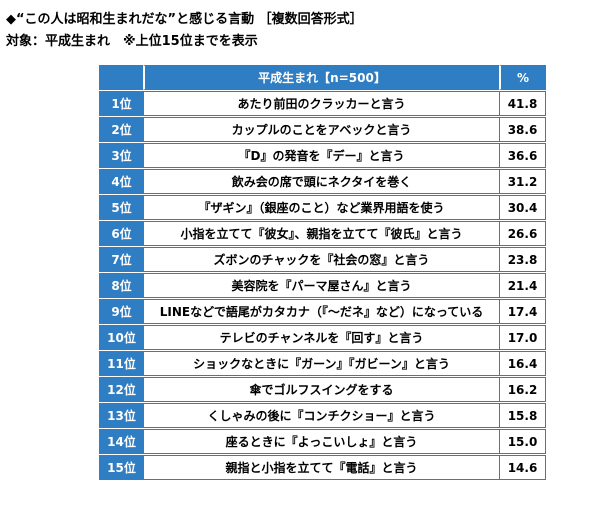  I want to click on rank-label: 5位, so click(121, 207).